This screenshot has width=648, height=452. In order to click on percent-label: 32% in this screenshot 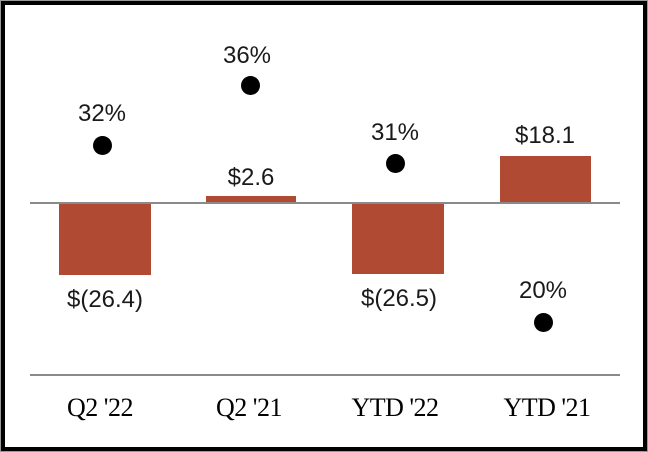, I will do `click(102, 113)`.